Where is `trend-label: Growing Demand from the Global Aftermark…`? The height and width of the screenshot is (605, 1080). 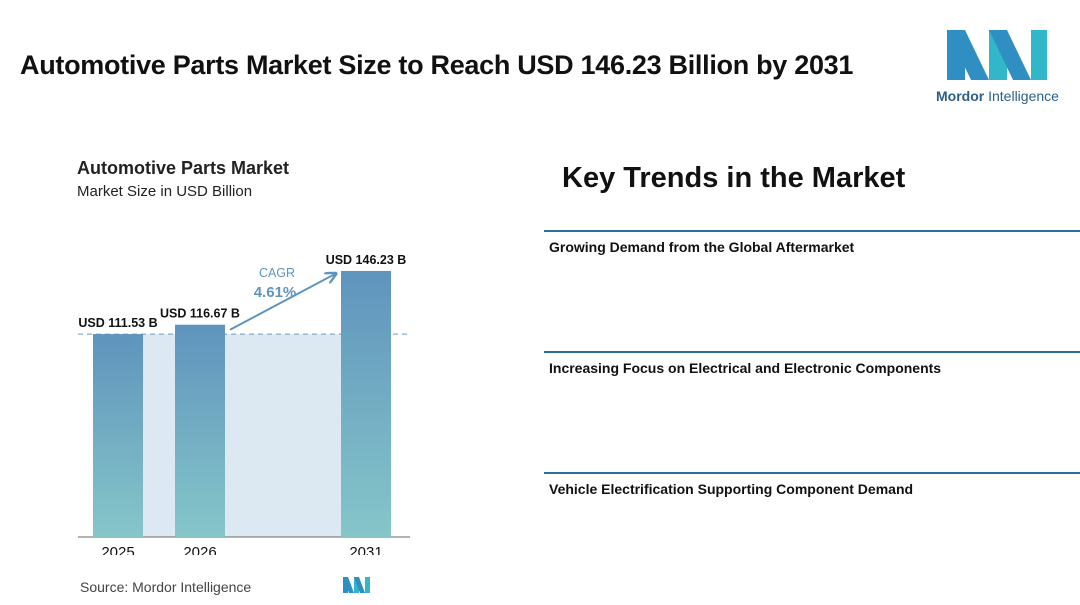
trend-label: Growing Demand from the Global Aftermark… is located at coordinates (702, 247).